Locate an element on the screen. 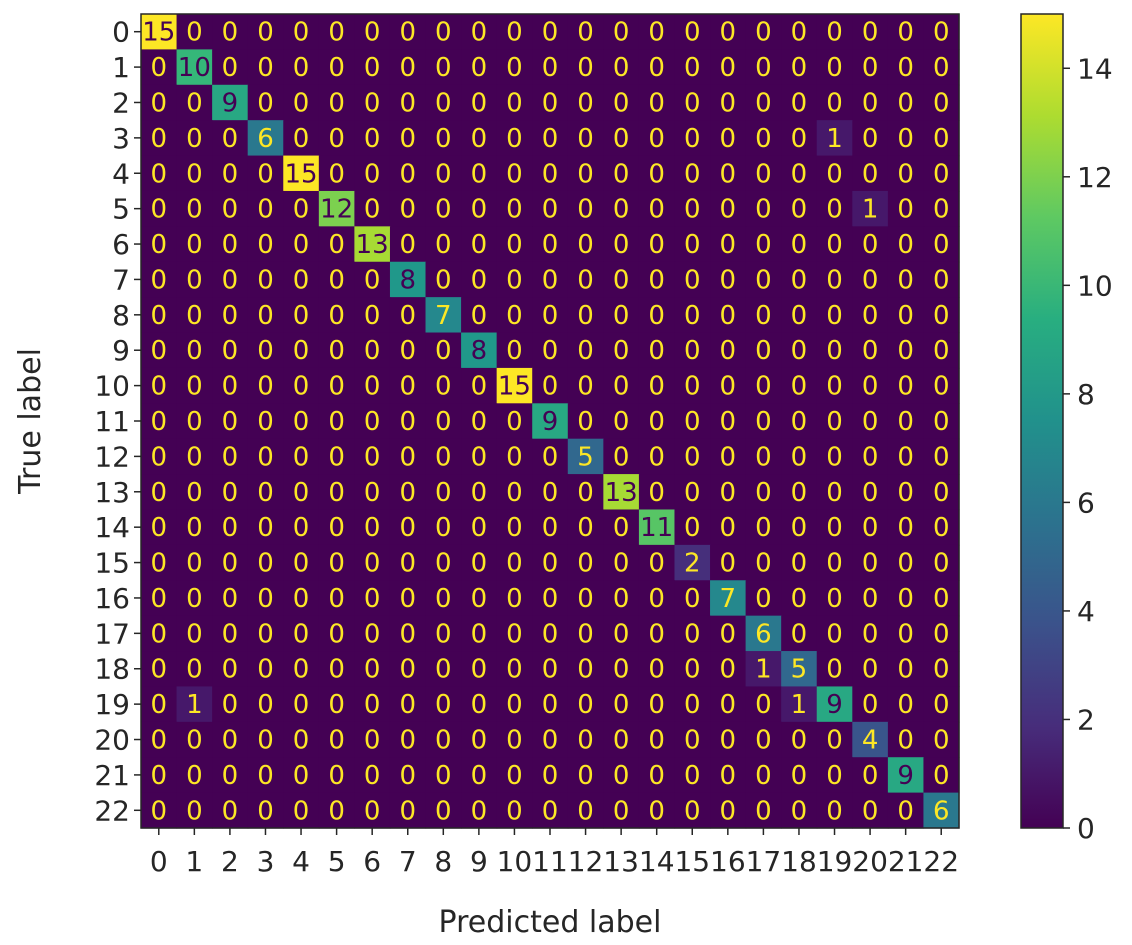 The width and height of the screenshot is (1132, 945). colorbar-tick-label: 10 is located at coordinates (1095, 285).